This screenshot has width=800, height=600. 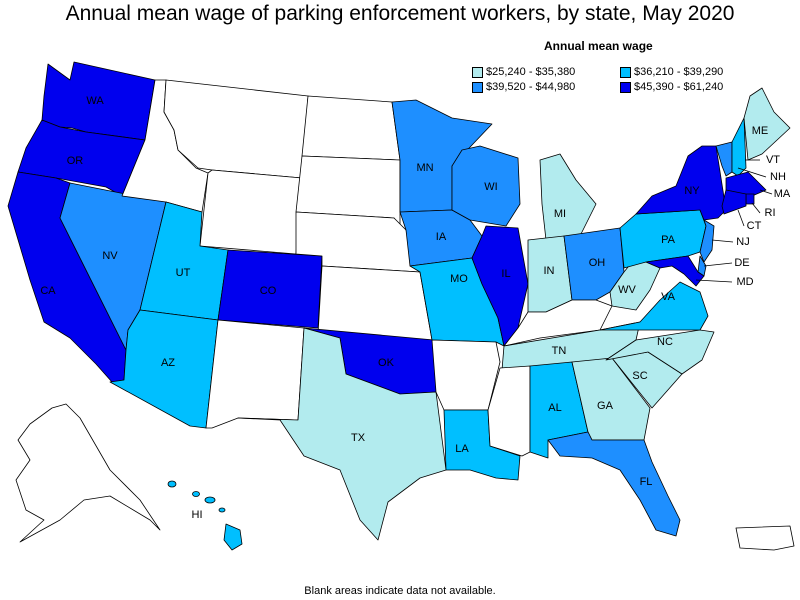 I want to click on state-label-TX: TX, so click(x=358, y=438).